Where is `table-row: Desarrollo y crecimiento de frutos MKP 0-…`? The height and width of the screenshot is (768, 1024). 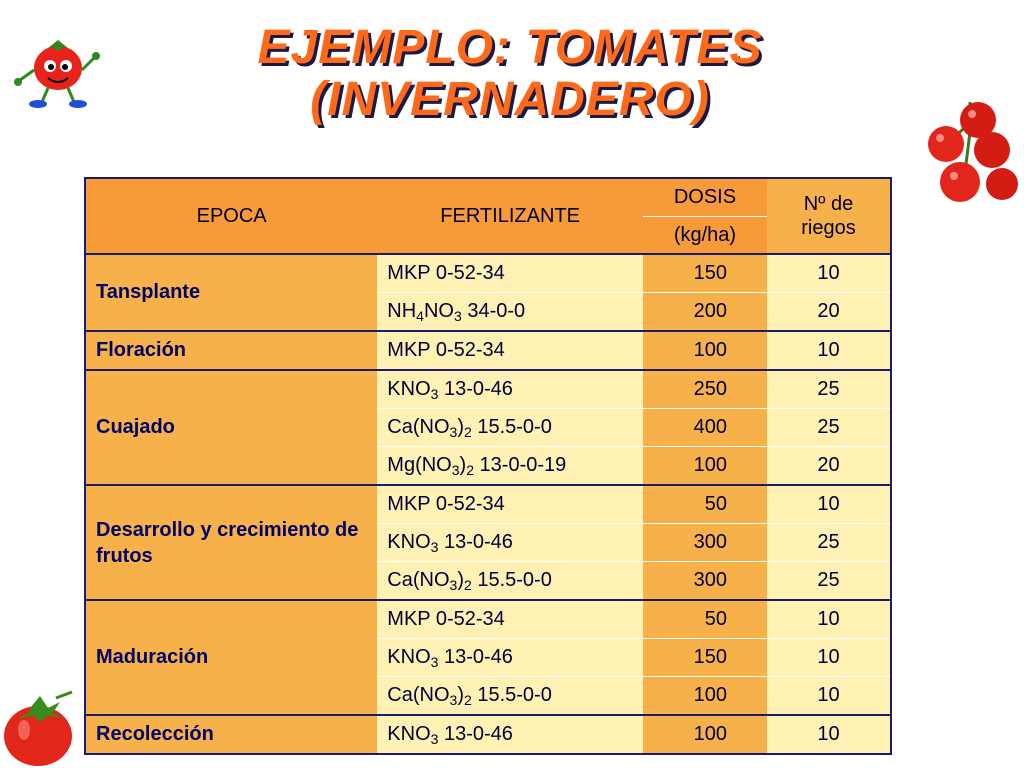
table-row: Desarrollo y crecimiento de frutos MKP 0-… is located at coordinates (488, 543).